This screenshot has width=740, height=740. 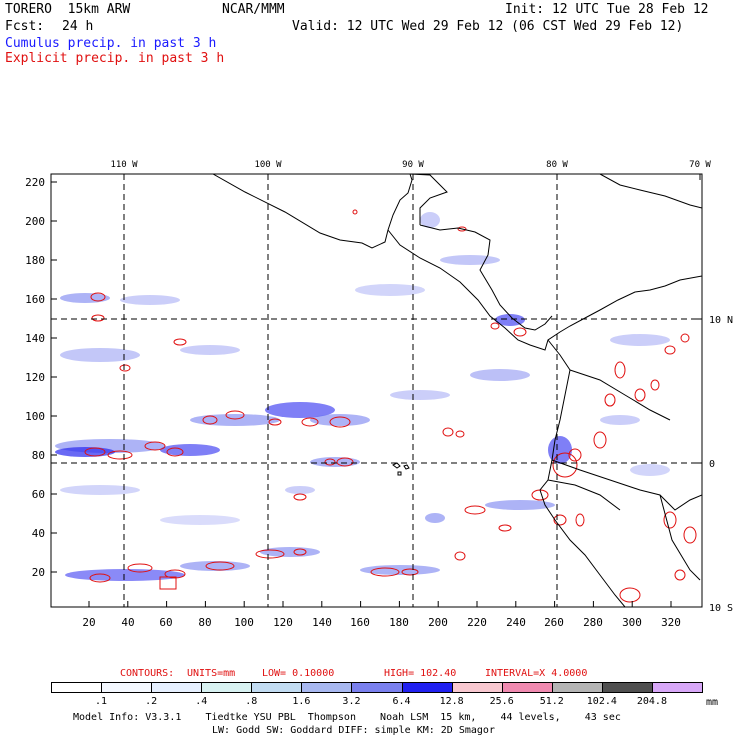 What do you see at coordinates (204, 622) in the screenshot?
I see `bottom-tick-label: 80` at bounding box center [204, 622].